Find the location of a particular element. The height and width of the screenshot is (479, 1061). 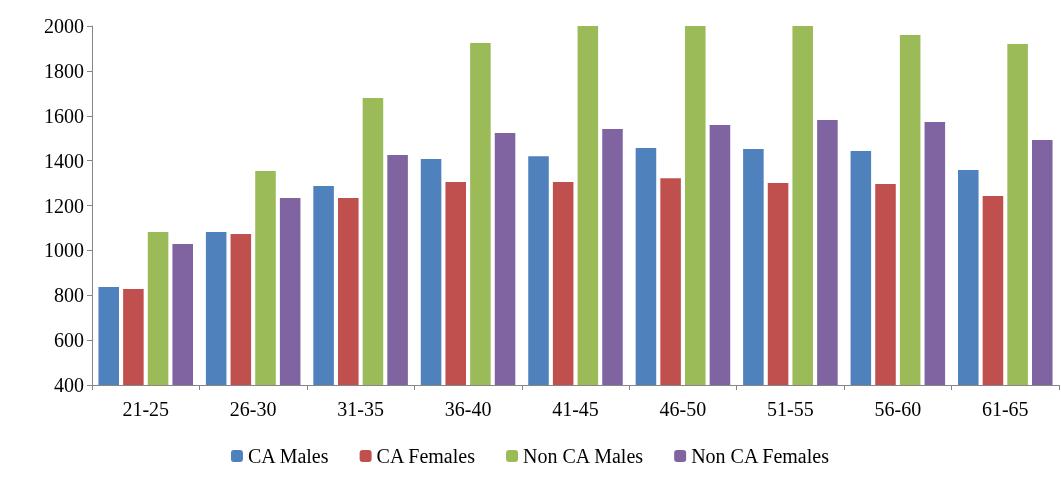

x-tick-label: 26-30 is located at coordinates (253, 409).